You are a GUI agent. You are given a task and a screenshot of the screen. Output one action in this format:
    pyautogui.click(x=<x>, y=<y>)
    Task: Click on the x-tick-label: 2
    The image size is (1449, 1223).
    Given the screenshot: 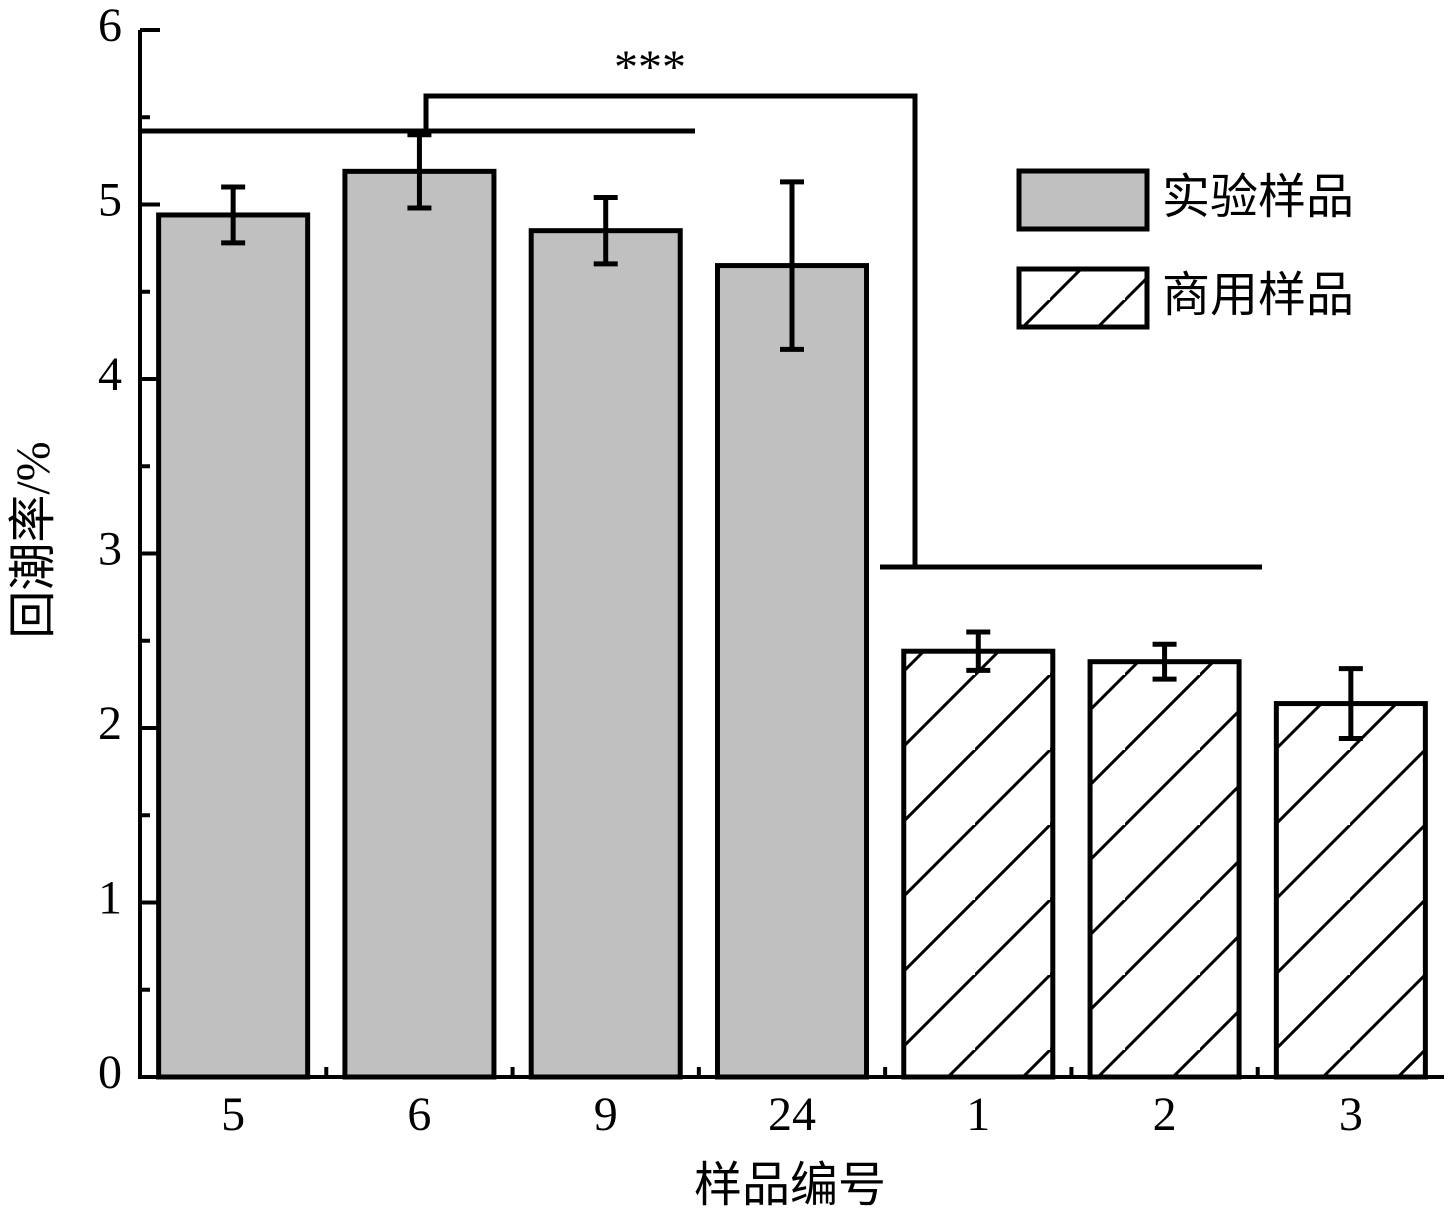 What is the action you would take?
    pyautogui.click(x=1165, y=1114)
    